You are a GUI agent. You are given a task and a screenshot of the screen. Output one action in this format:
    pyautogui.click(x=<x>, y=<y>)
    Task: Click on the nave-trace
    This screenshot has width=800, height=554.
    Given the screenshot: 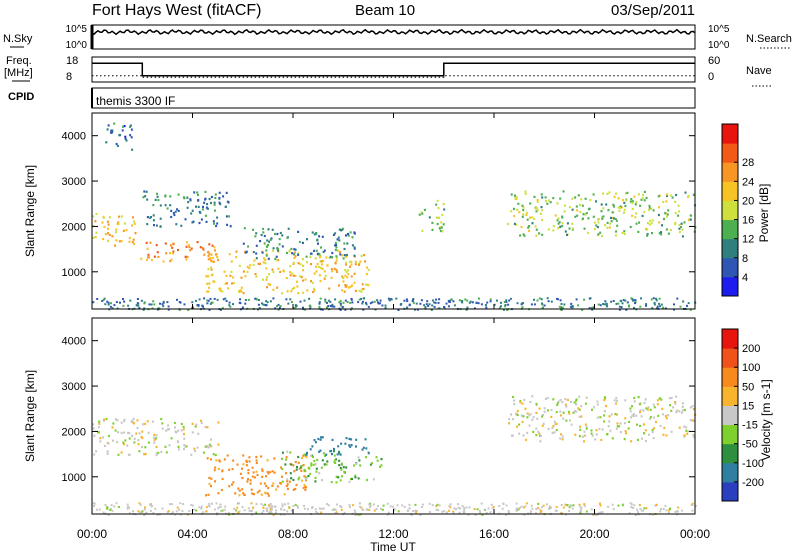 What is the action you would take?
    pyautogui.click(x=393, y=76)
    